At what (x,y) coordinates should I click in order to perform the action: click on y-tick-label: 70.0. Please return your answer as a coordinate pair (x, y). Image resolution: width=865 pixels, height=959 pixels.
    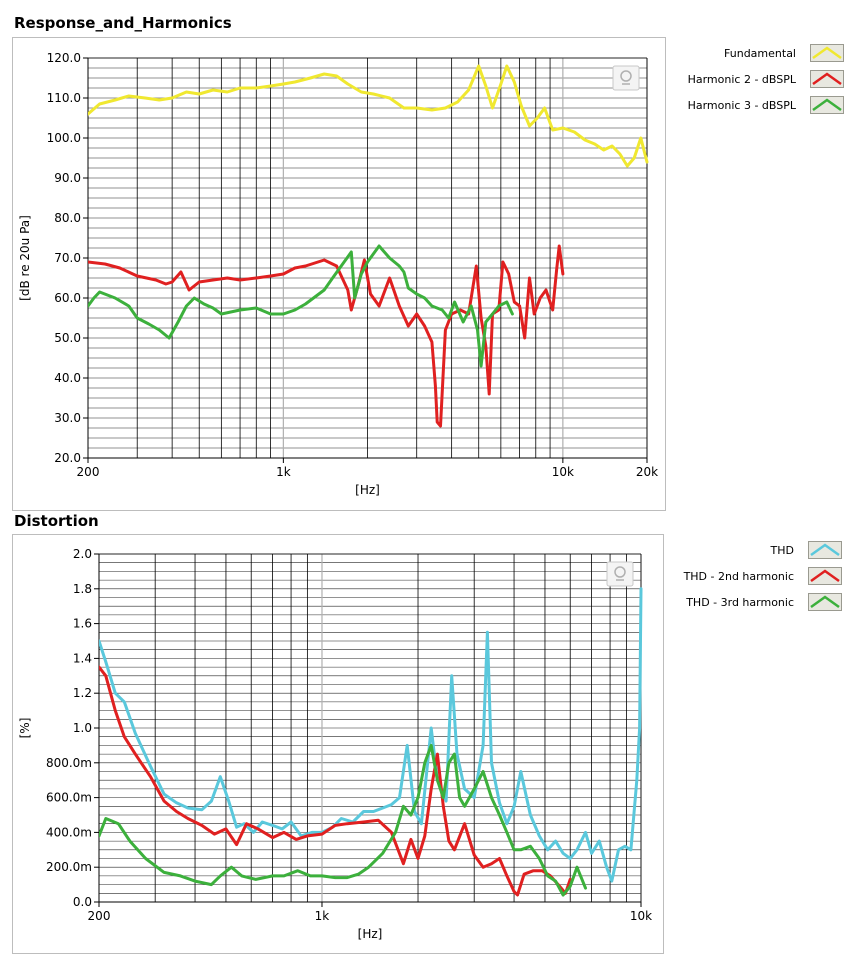
    Looking at the image, I should click on (67, 258).